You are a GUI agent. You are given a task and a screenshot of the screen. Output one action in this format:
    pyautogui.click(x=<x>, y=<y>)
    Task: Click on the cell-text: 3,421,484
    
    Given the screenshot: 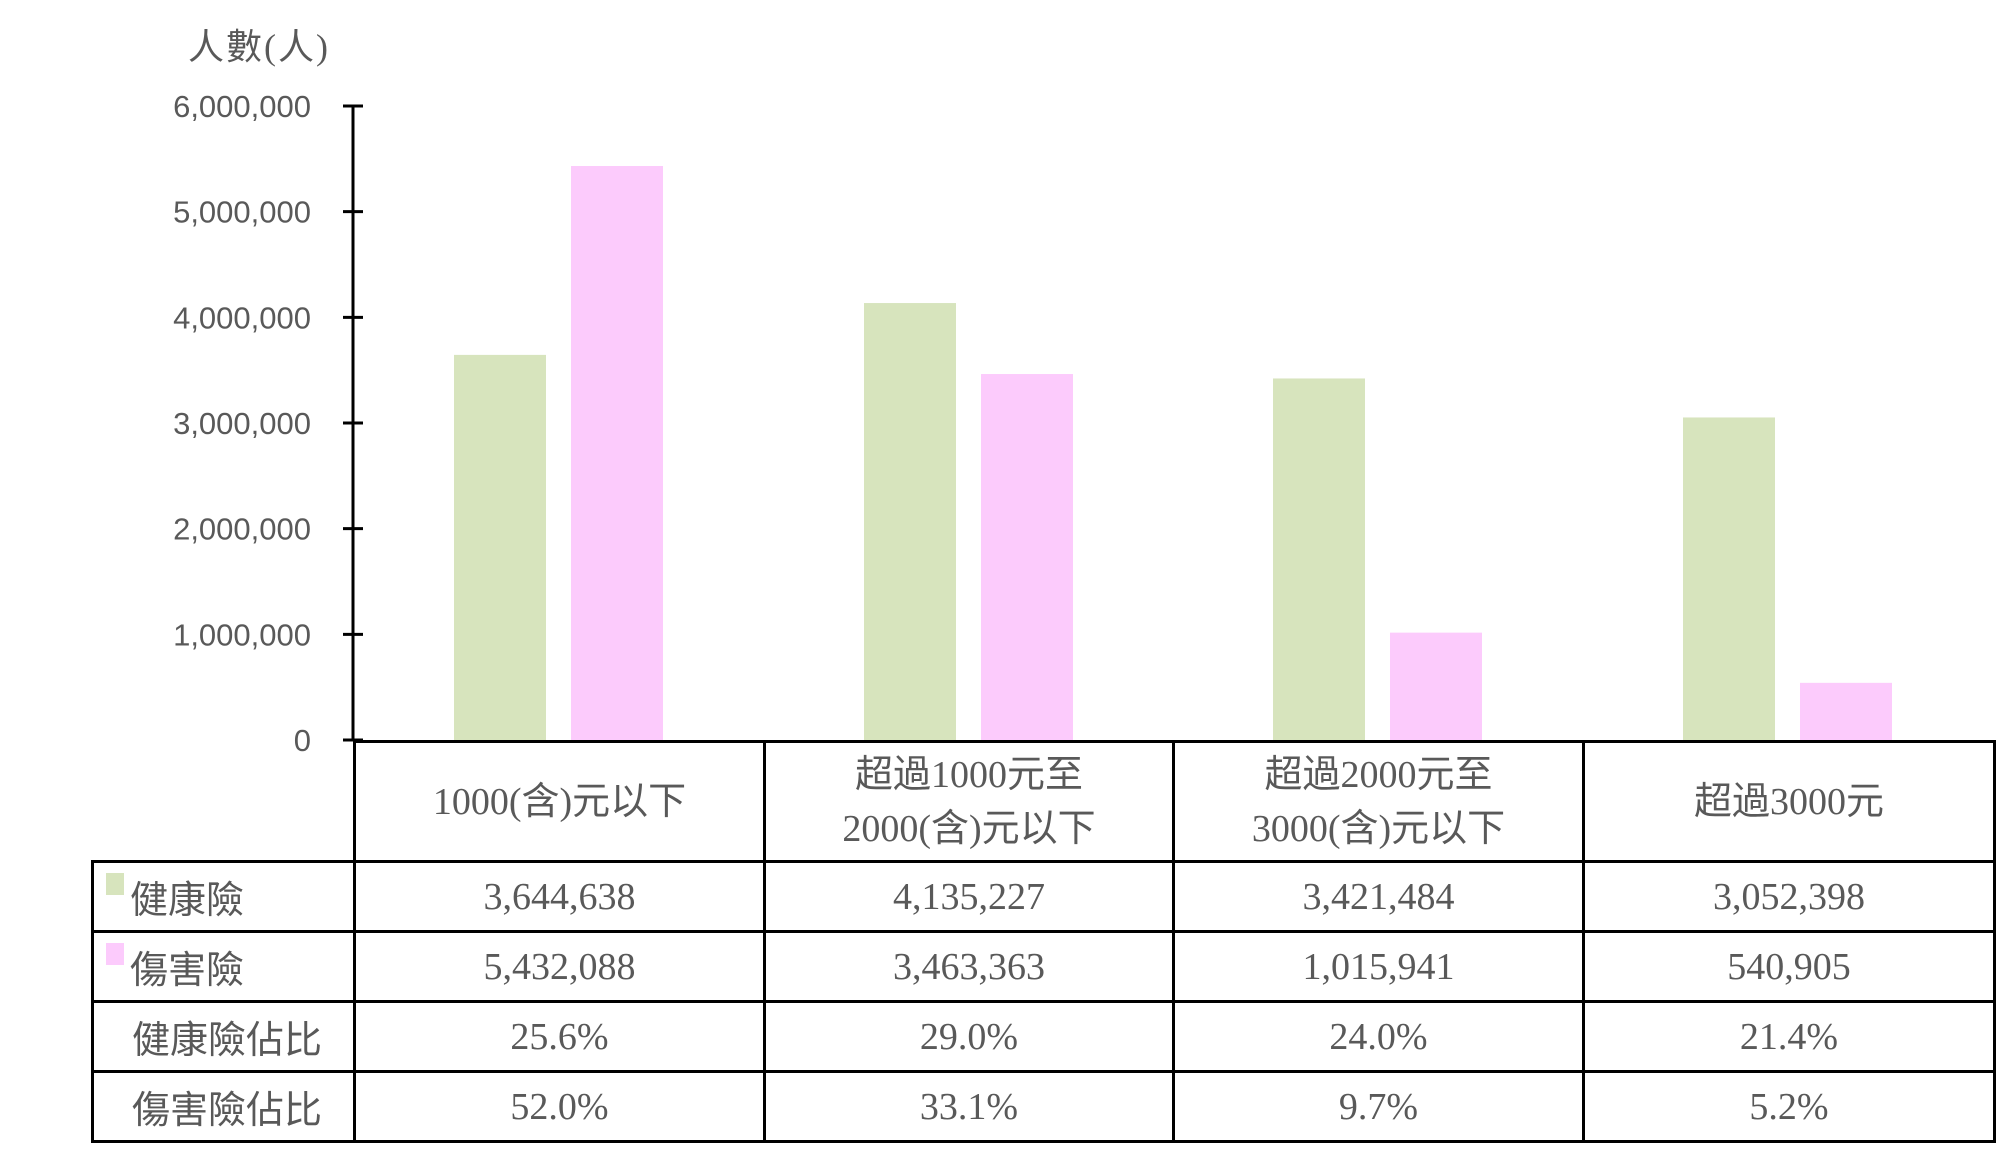 What is the action you would take?
    pyautogui.click(x=1378, y=896)
    